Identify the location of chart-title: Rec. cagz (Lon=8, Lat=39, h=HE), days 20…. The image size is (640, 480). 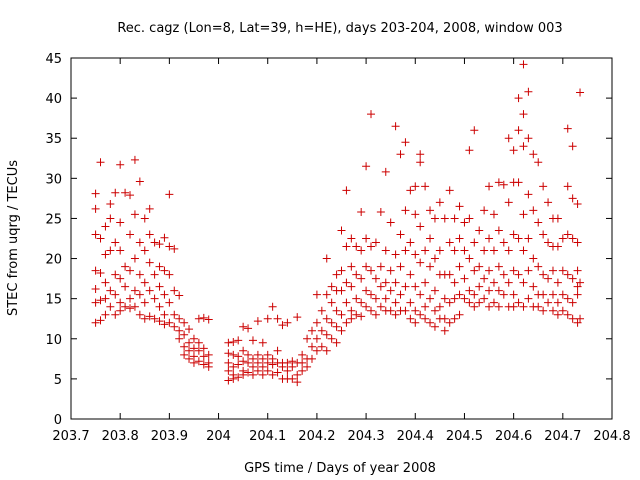
(339, 28).